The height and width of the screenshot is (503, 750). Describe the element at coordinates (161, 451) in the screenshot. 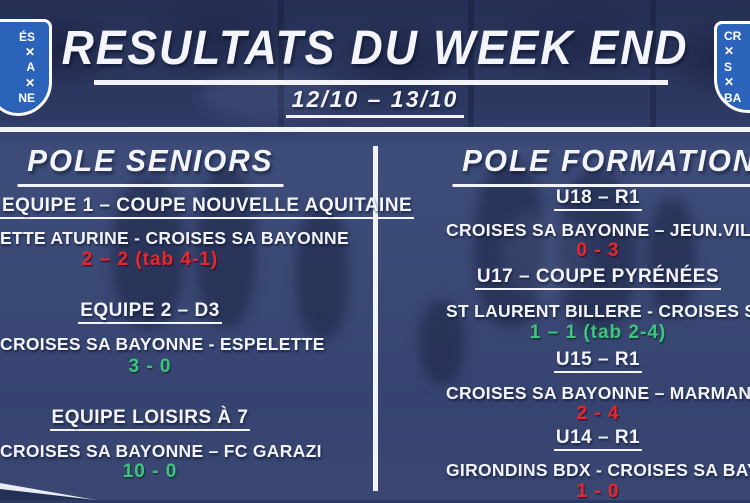

I see `fixture-line: CROISES SA BAYONNE – FC GARAZI` at that location.